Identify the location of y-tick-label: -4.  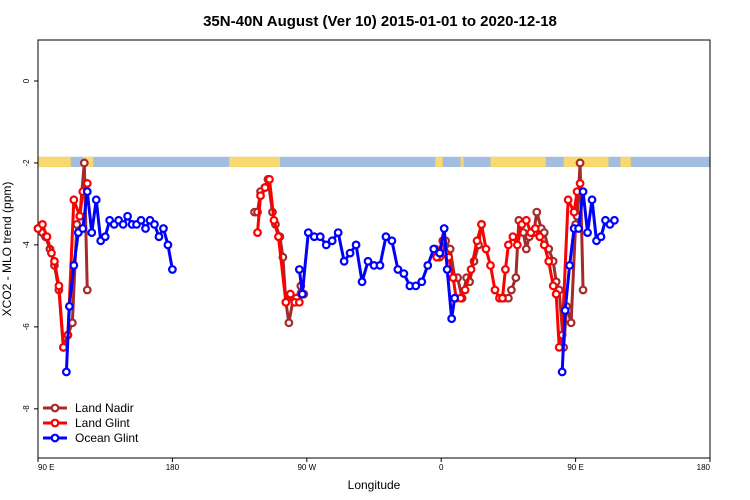
(26, 245).